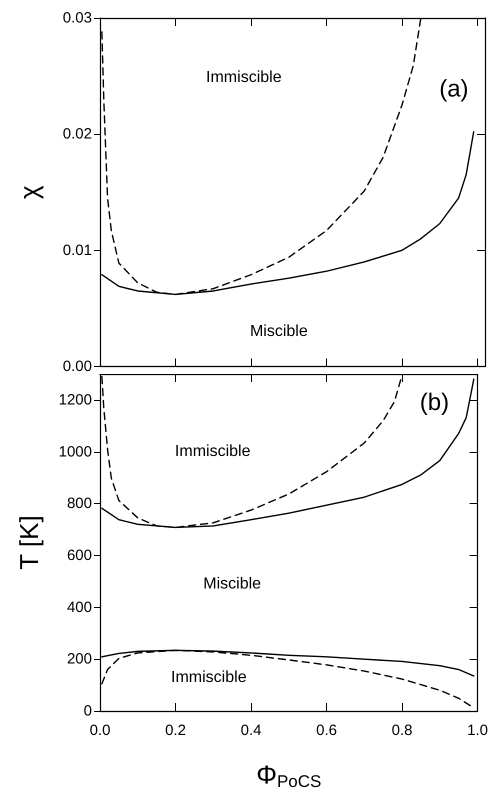  What do you see at coordinates (29, 542) in the screenshot?
I see `y-axis-title: T [K]` at bounding box center [29, 542].